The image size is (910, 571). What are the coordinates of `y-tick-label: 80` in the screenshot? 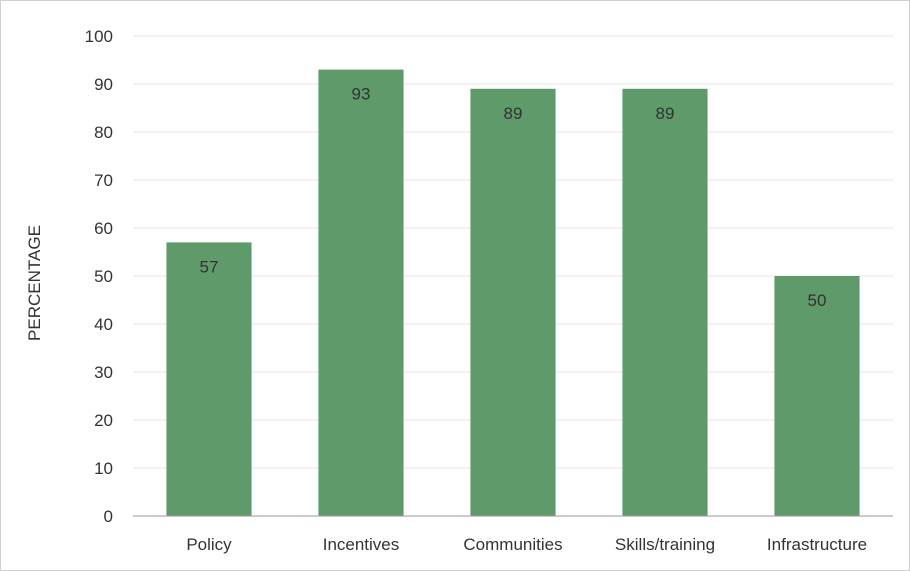 It's located at (103, 132).